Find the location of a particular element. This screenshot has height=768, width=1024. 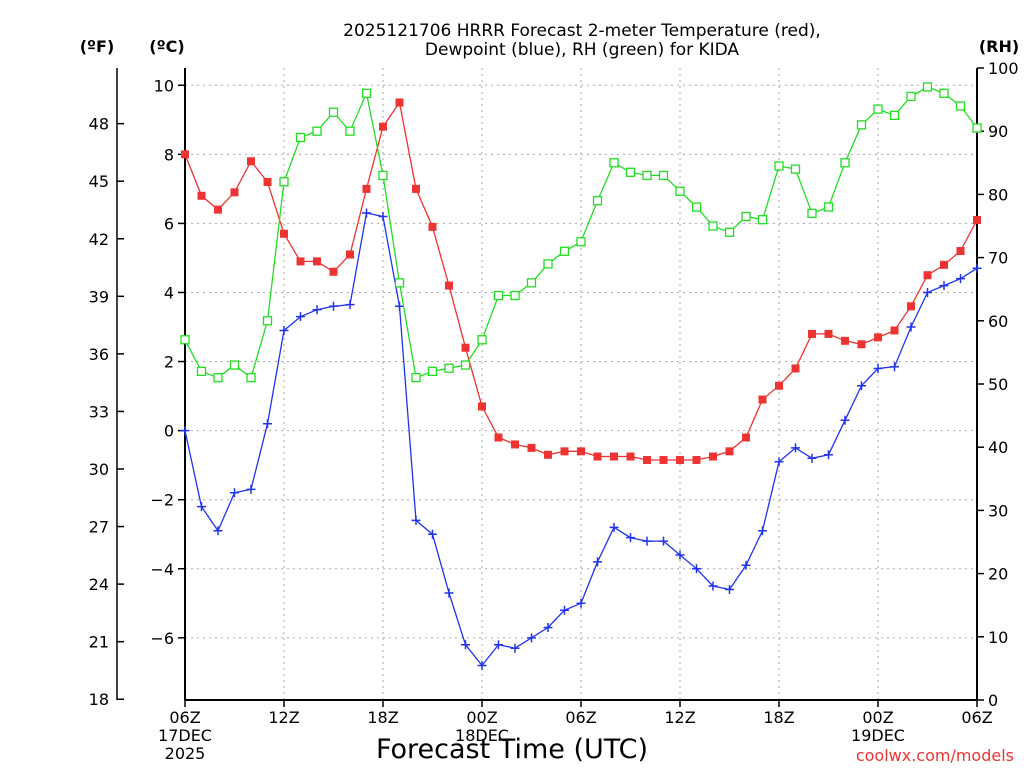

celsius-tick-label: −2 is located at coordinates (162, 500).